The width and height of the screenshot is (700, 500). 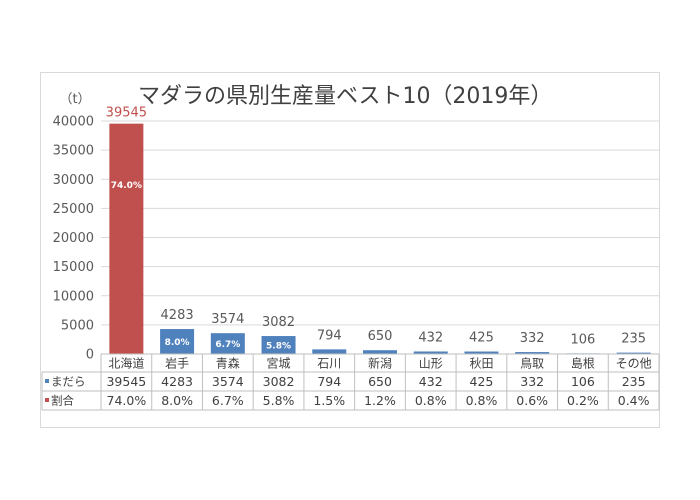 What do you see at coordinates (532, 338) in the screenshot?
I see `value-label: 332` at bounding box center [532, 338].